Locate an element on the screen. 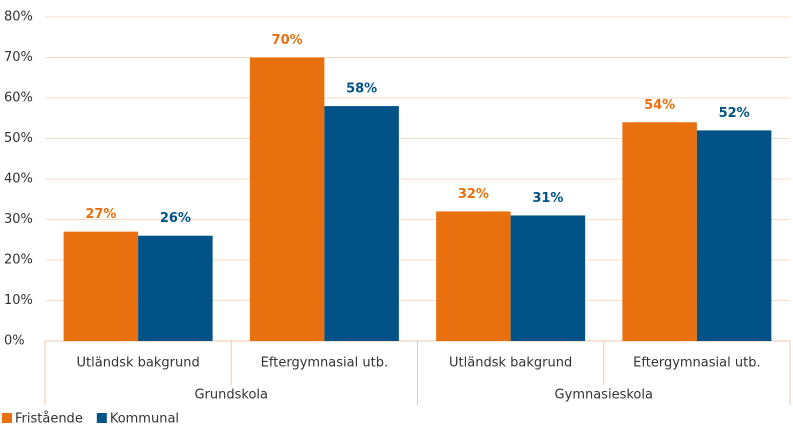 This screenshot has width=793, height=429. value-label: 26% is located at coordinates (175, 218).